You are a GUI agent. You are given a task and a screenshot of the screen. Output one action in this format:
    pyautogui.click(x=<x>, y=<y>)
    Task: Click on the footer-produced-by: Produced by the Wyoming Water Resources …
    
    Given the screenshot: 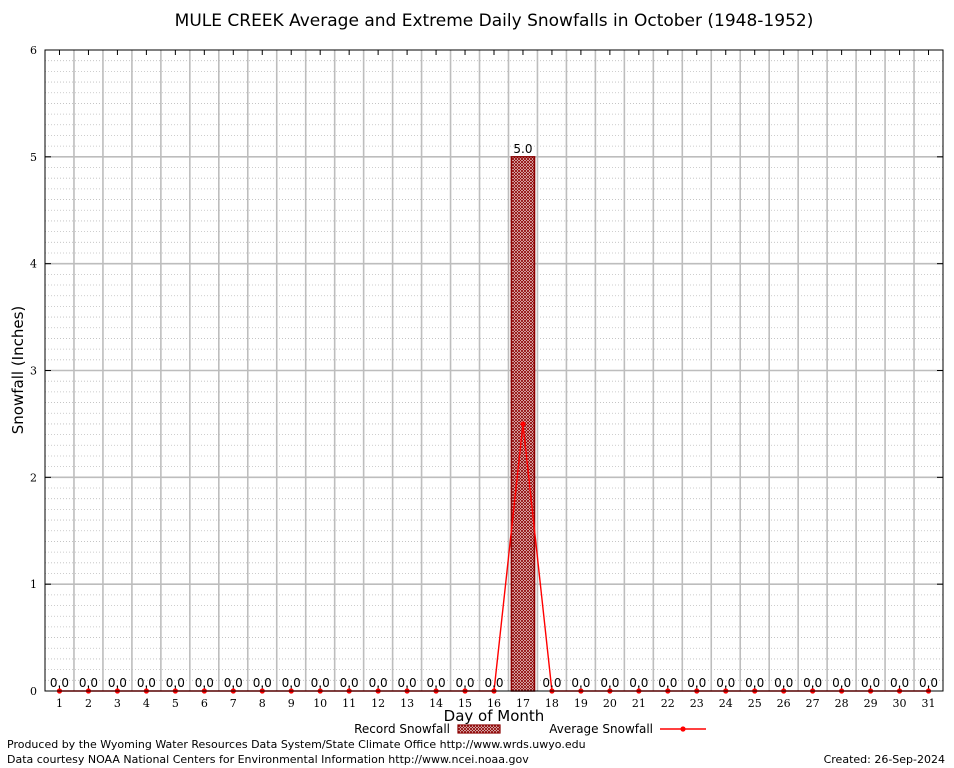 What is the action you would take?
    pyautogui.click(x=296, y=744)
    